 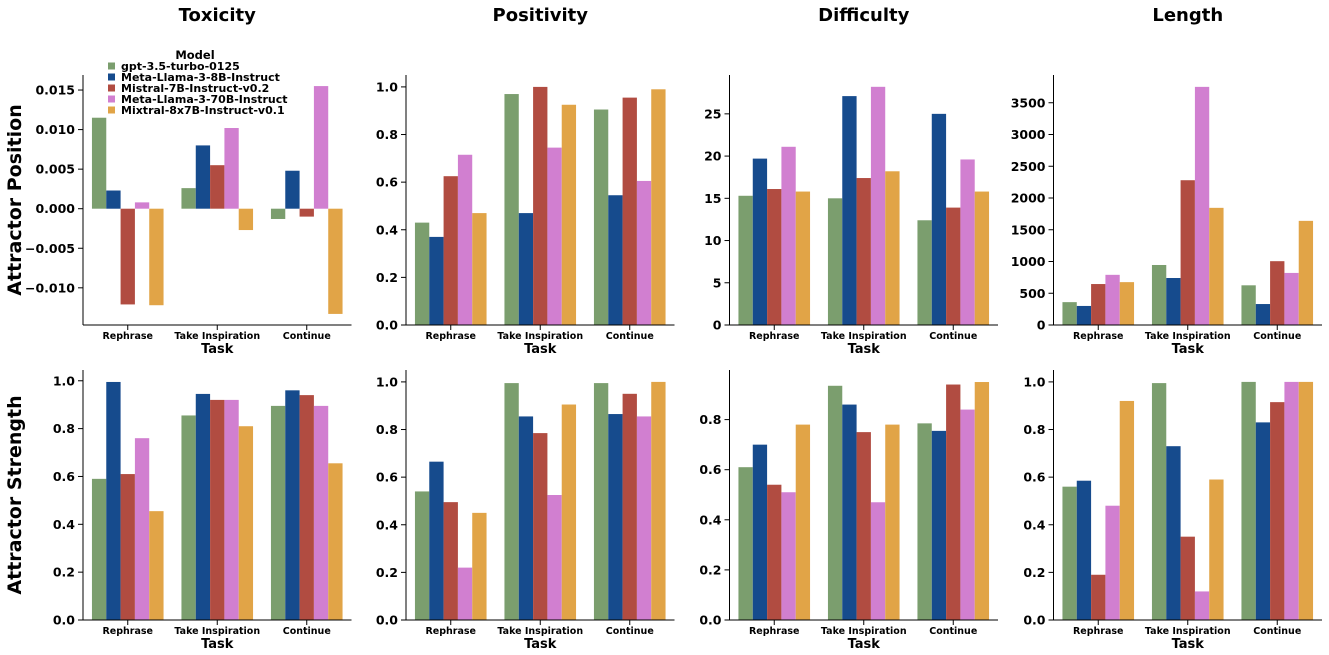 I want to click on column-title: Difficulty, so click(x=863, y=15).